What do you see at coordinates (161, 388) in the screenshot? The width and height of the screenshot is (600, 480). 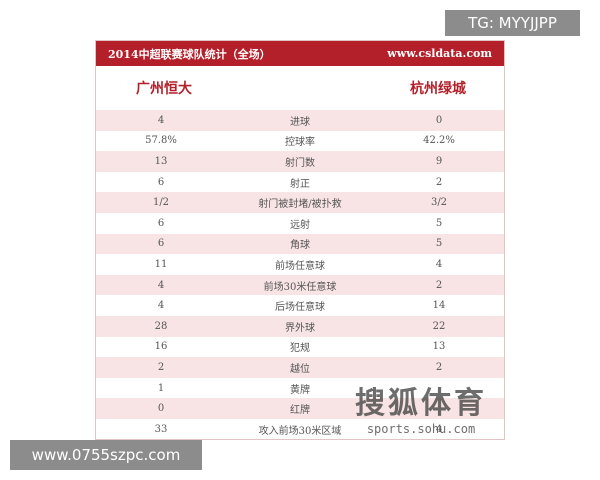 I see `stat-value: 1` at bounding box center [161, 388].